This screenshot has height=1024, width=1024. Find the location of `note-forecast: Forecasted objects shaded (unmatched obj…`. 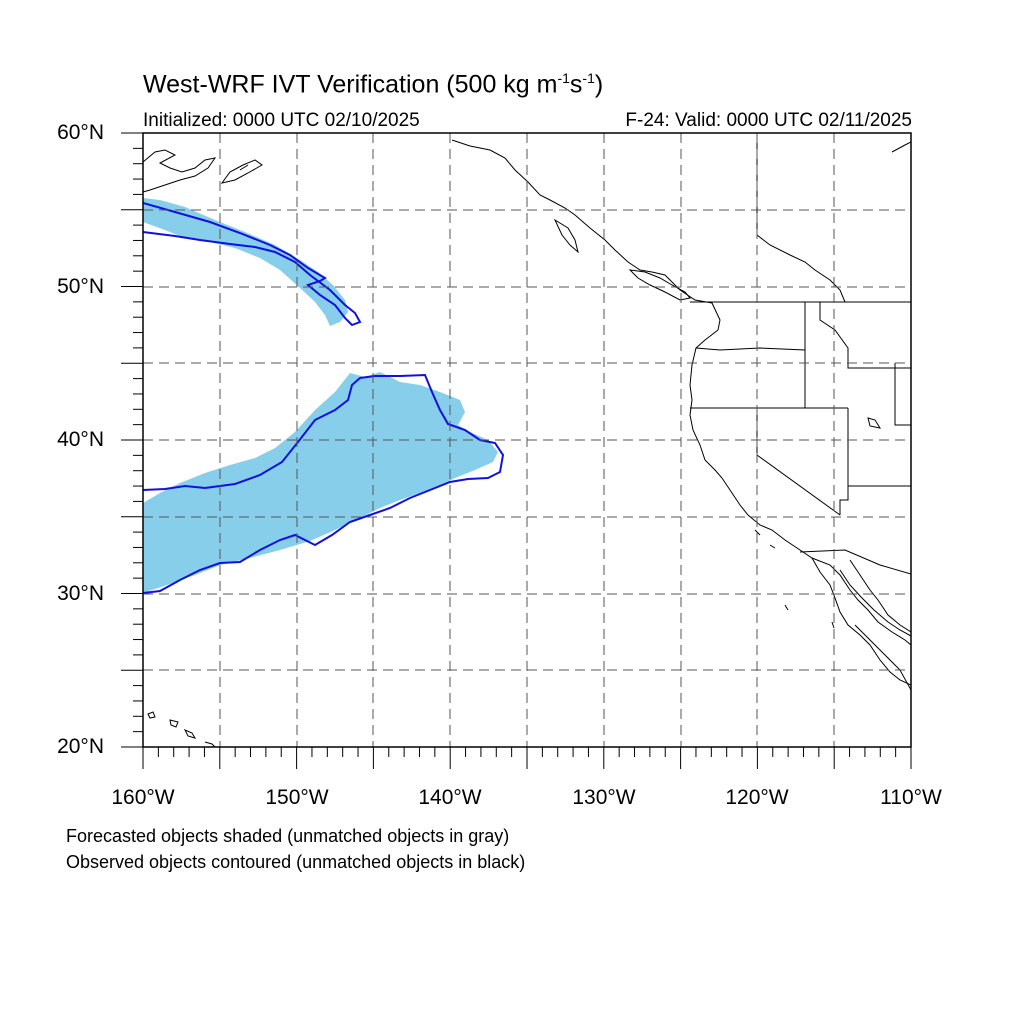

note-forecast: Forecasted objects shaded (unmatched obj… is located at coordinates (288, 836).